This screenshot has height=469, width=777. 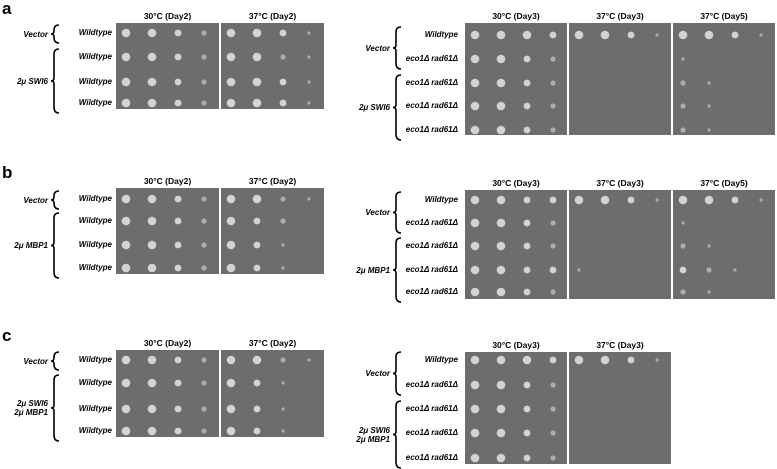 What do you see at coordinates (167, 181) in the screenshot?
I see `condition-label: 30°C (Day2)` at bounding box center [167, 181].